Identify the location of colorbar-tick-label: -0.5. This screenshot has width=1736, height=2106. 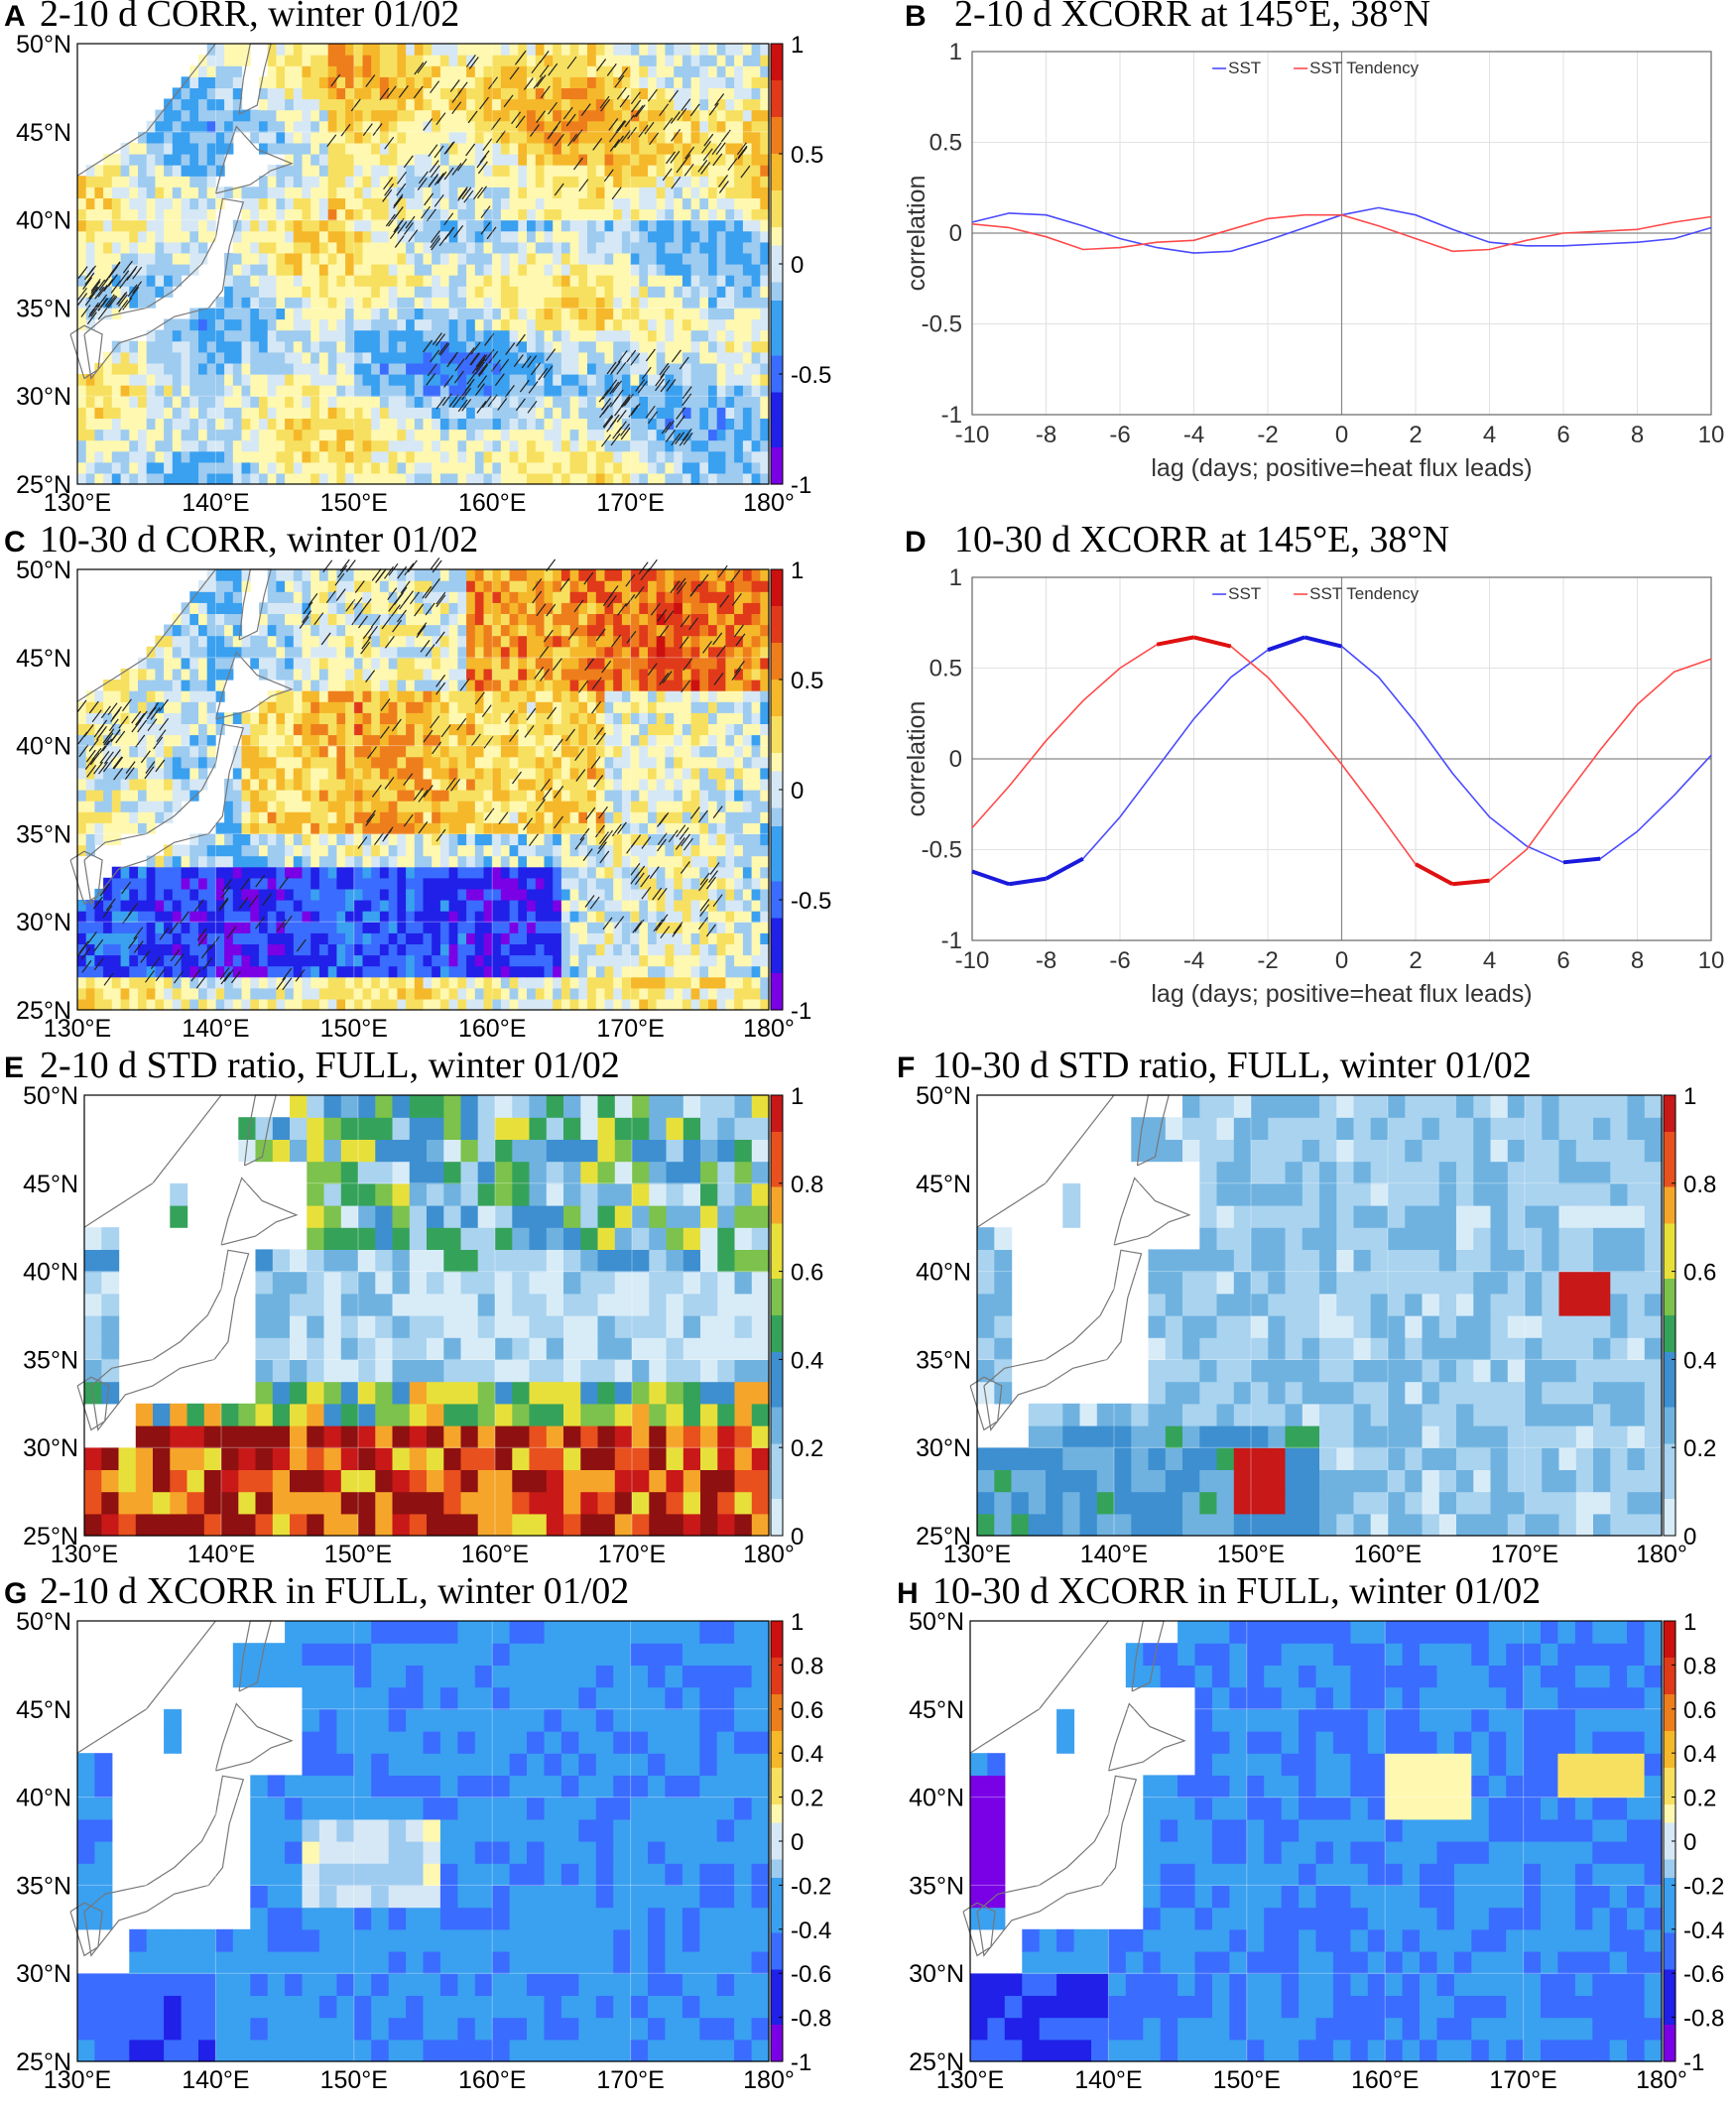
(811, 376).